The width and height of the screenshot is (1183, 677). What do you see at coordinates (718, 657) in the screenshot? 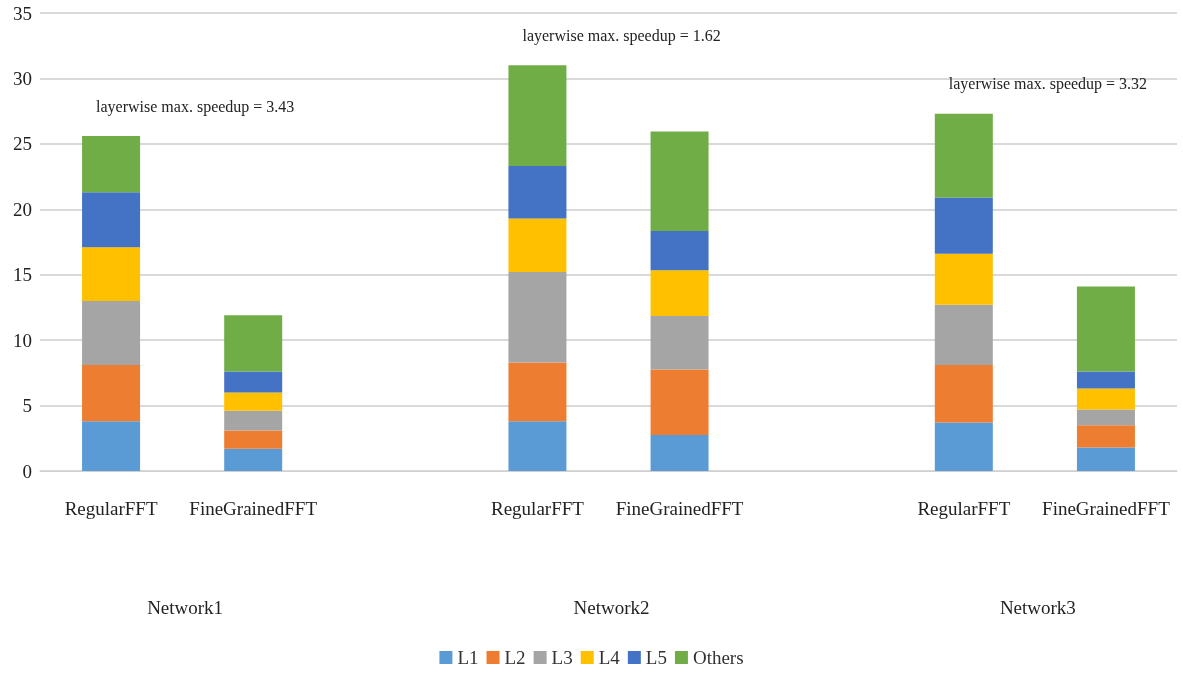
I see `legend-label: Others` at bounding box center [718, 657].